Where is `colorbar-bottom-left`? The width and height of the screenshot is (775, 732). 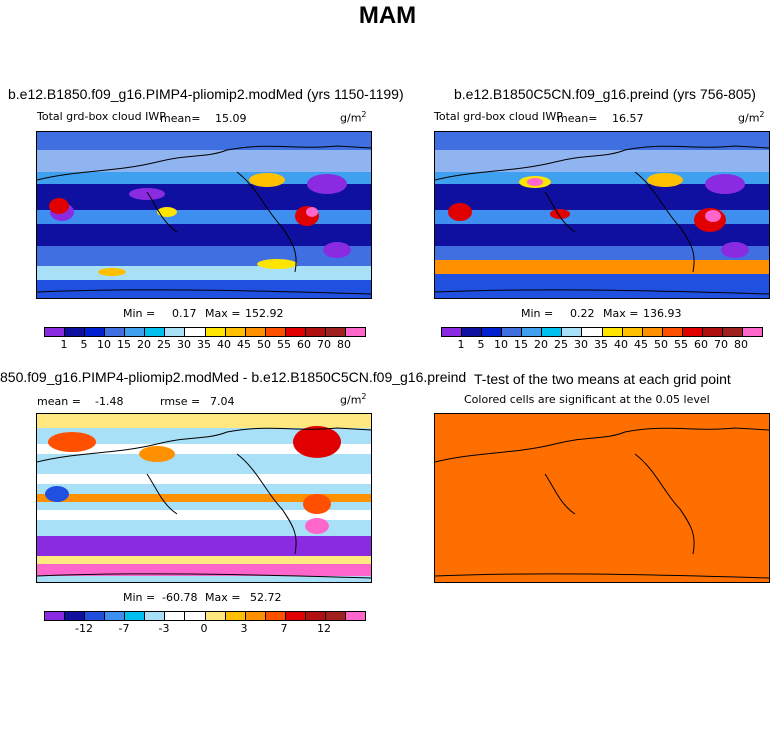 colorbar-bottom-left is located at coordinates (205, 616).